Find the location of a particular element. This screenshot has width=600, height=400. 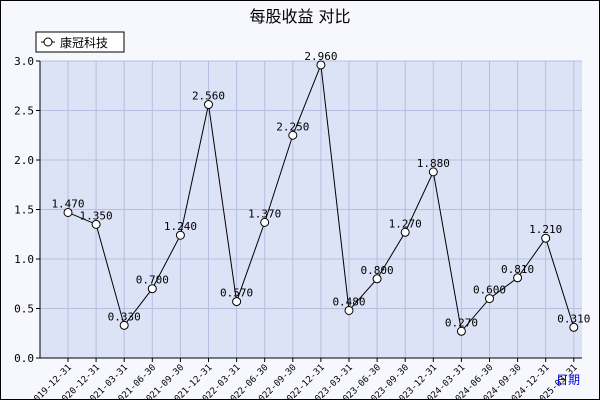

data-label: 0.600 is located at coordinates (489, 290).